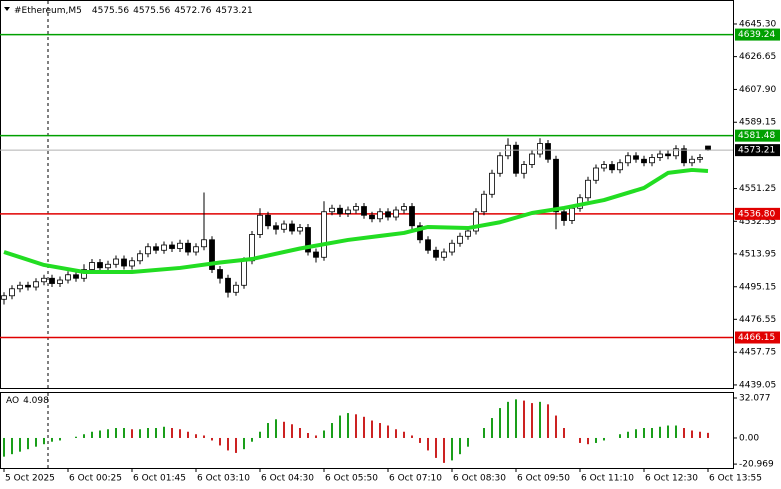 The image size is (781, 489). I want to click on y-tick-label: 4645.30, so click(757, 24).